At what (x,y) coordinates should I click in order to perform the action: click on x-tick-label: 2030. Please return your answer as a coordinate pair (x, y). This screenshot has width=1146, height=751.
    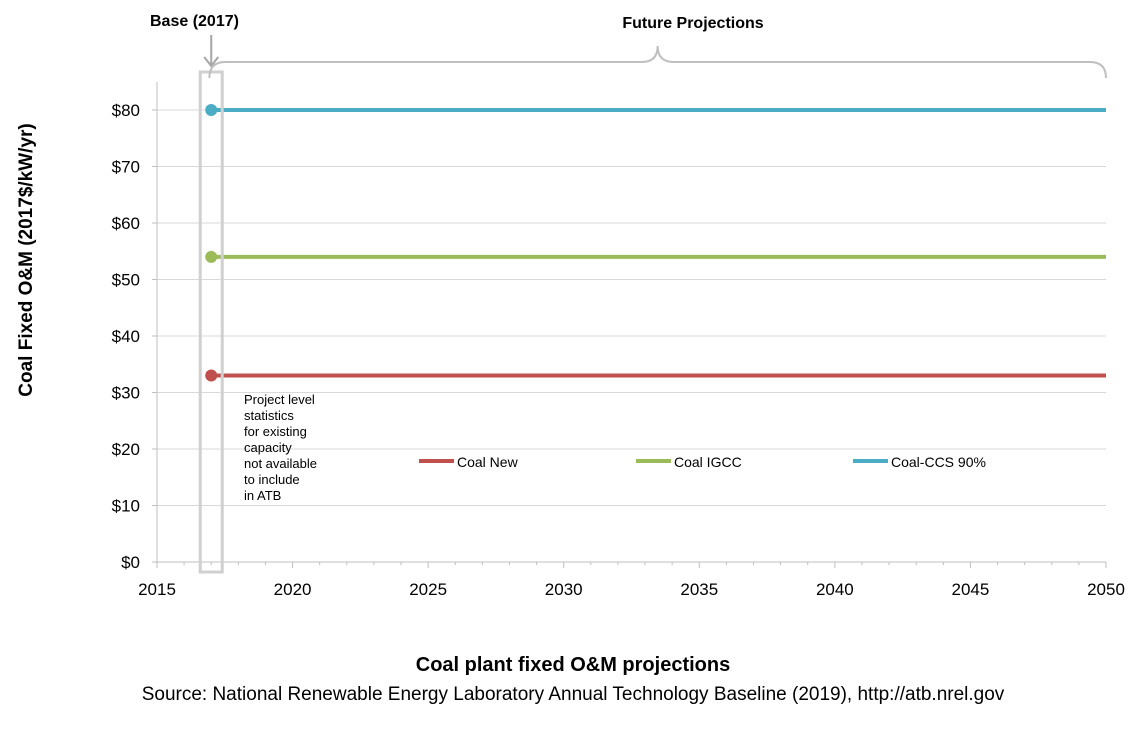
    Looking at the image, I should click on (564, 589).